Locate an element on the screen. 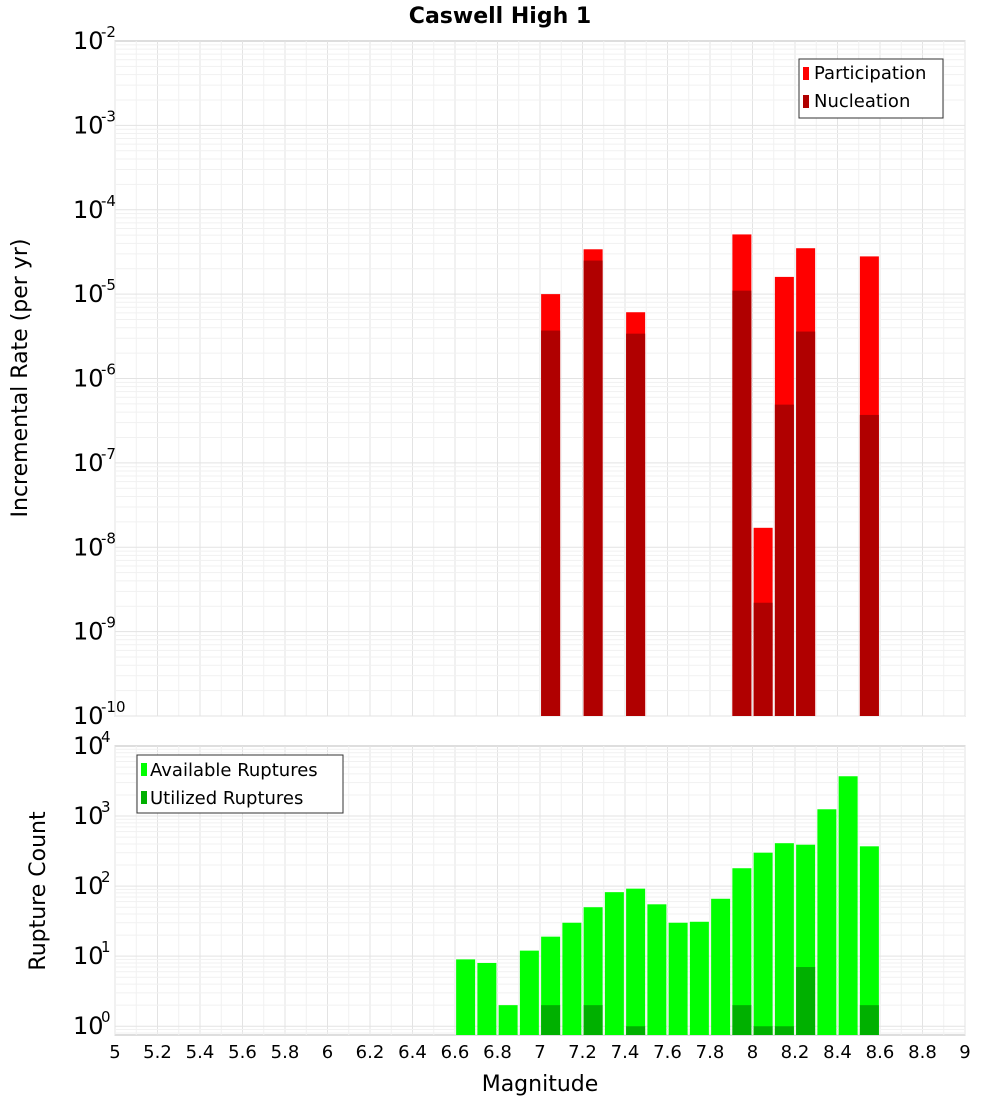  participation-swatch is located at coordinates (806, 73).